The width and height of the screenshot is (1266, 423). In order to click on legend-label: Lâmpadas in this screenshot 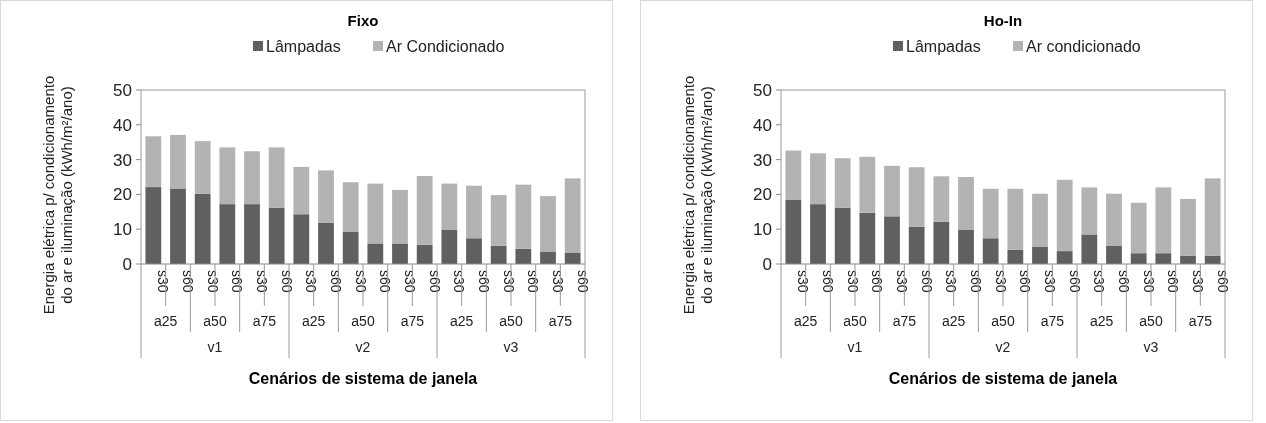, I will do `click(303, 46)`.